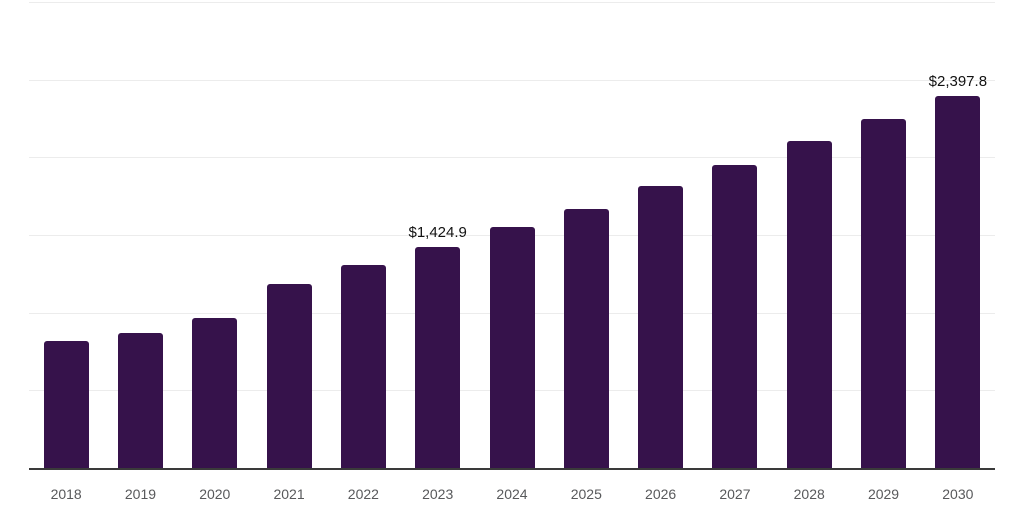 This screenshot has height=512, width=1024. I want to click on bar-2020, so click(215, 393).